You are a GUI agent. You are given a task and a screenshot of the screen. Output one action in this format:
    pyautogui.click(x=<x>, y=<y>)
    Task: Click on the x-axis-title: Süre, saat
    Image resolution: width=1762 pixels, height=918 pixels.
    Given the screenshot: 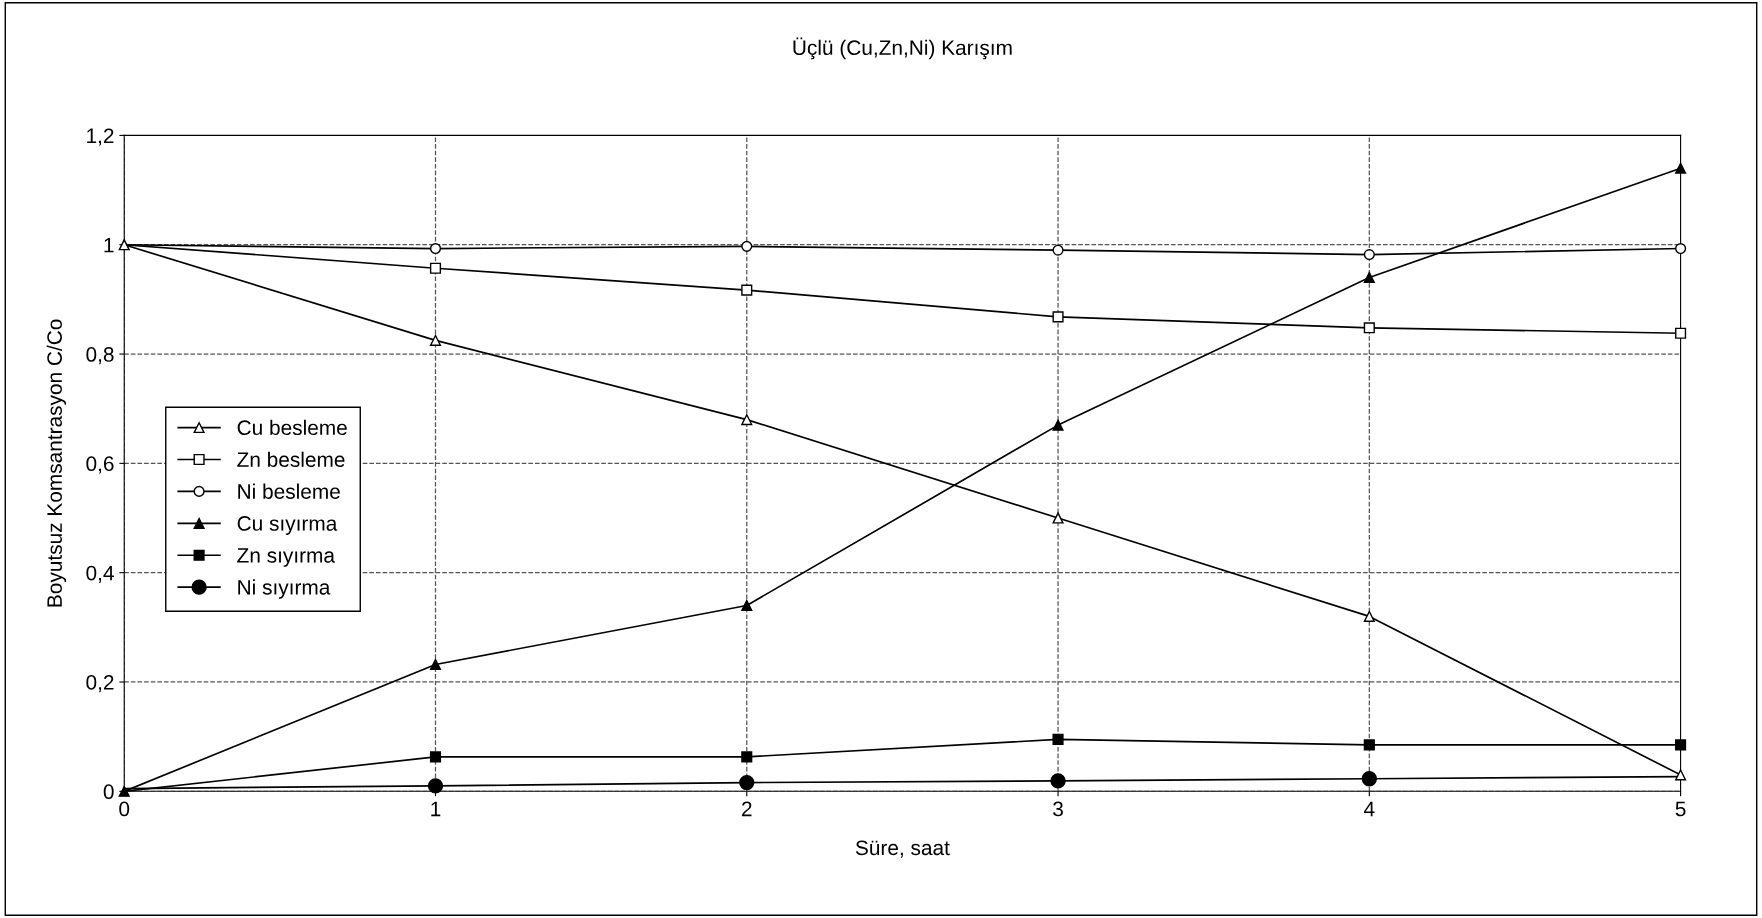 What is the action you would take?
    pyautogui.click(x=902, y=849)
    